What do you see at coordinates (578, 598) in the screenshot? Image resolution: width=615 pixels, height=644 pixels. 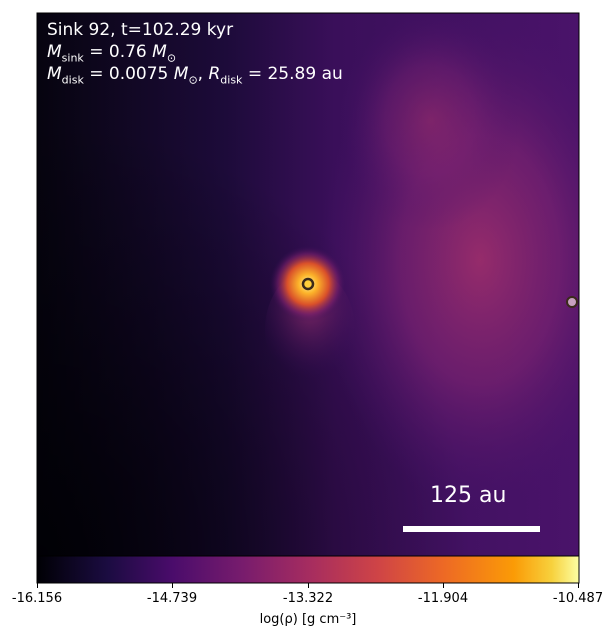 I see `colorbar-tick-label: -10.487` at bounding box center [578, 598].